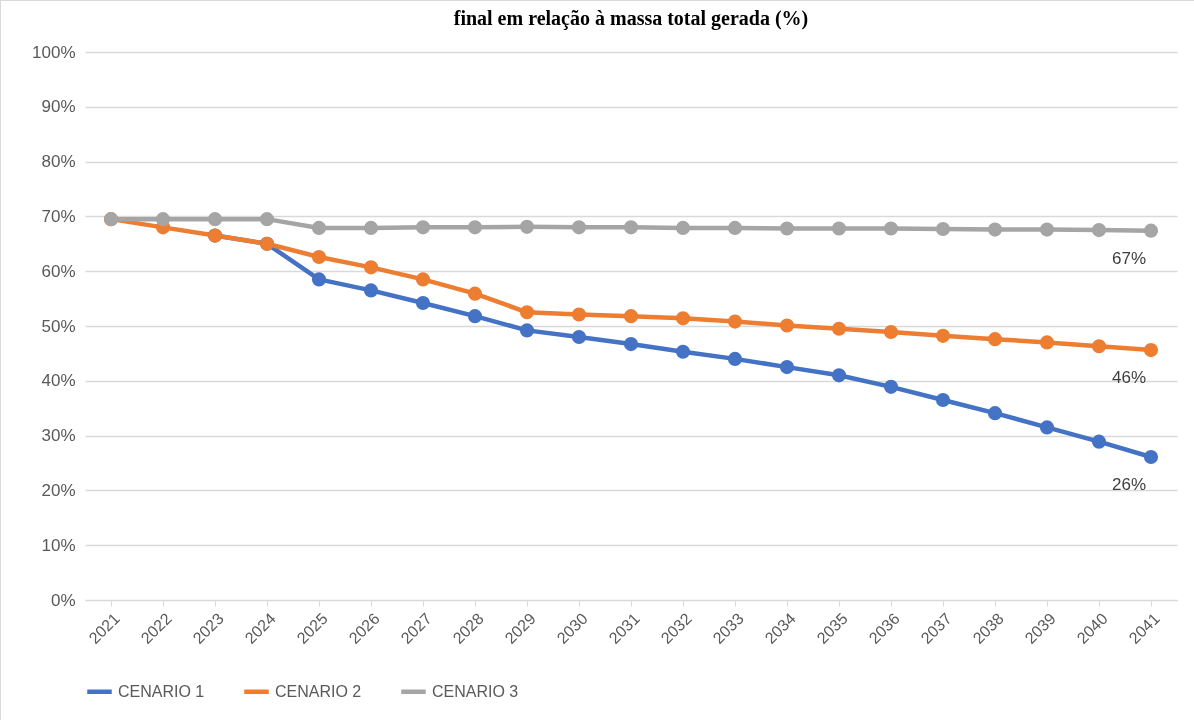  Describe the element at coordinates (1128, 378) in the screenshot. I see `data-label: 46%` at that location.